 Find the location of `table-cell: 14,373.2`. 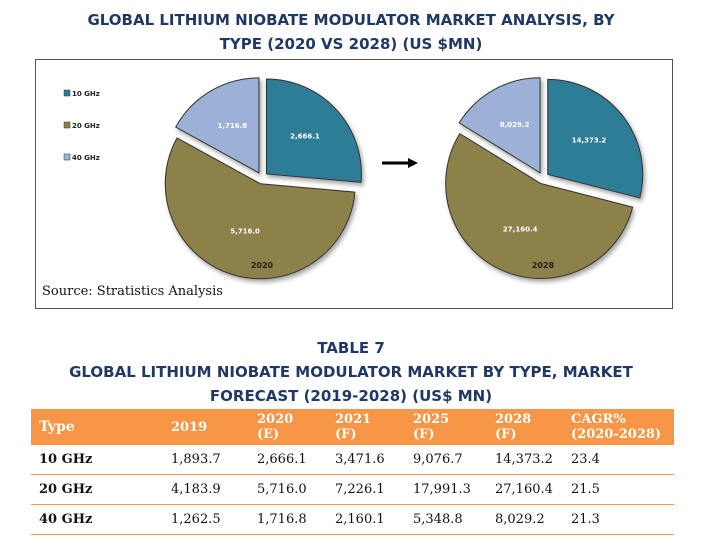

table-cell: 14,373.2 is located at coordinates (529, 460).